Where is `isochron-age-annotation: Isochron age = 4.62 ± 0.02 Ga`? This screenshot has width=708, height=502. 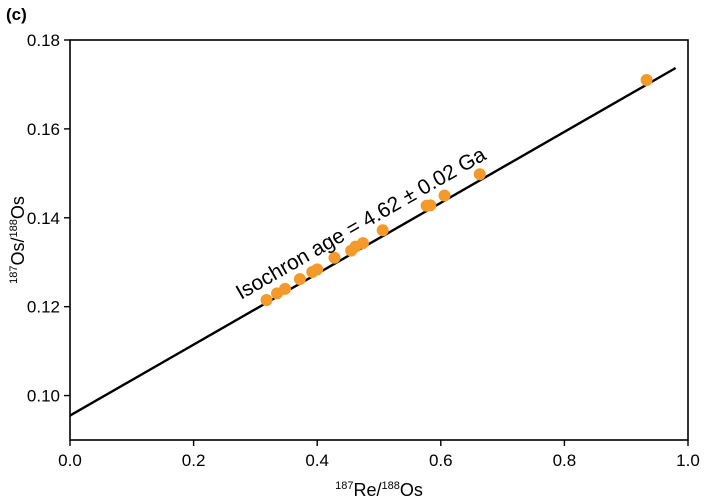 isochron-age-annotation: Isochron age = 4.62 ± 0.02 Ga is located at coordinates (361, 224).